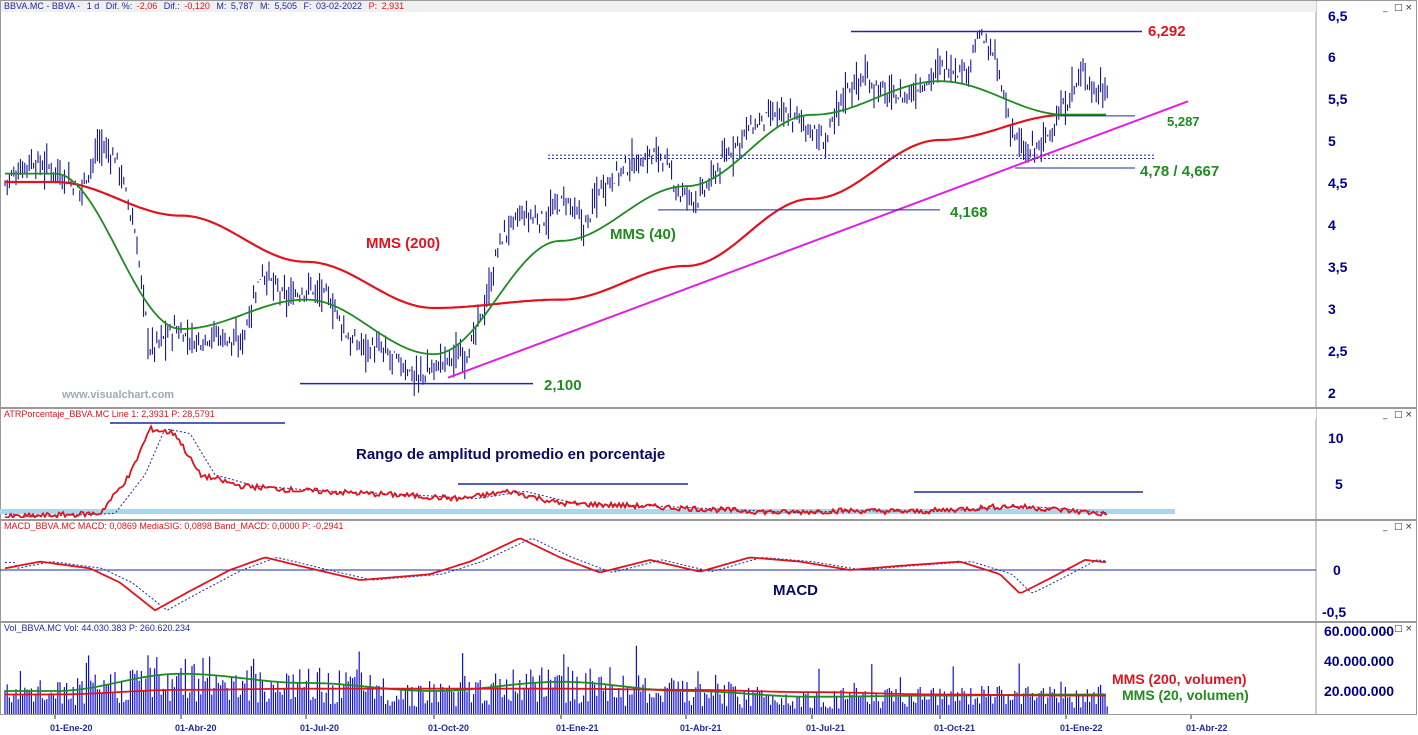  I want to click on atr-y-tick: 5, so click(1339, 484).